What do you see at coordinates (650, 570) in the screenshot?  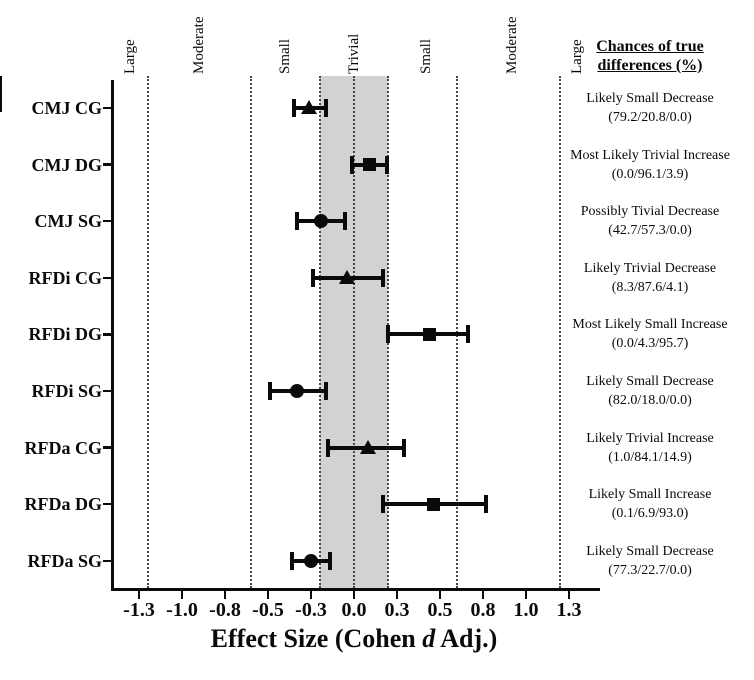 I see `chance-percentages: (77.3/22.7/0.0)` at bounding box center [650, 570].